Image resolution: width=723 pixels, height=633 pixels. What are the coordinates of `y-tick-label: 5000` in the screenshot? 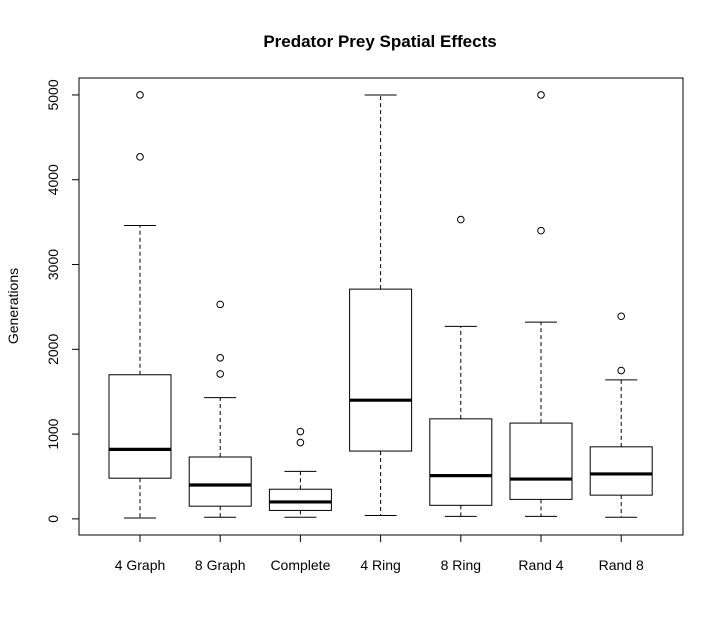 It's located at (53, 94).